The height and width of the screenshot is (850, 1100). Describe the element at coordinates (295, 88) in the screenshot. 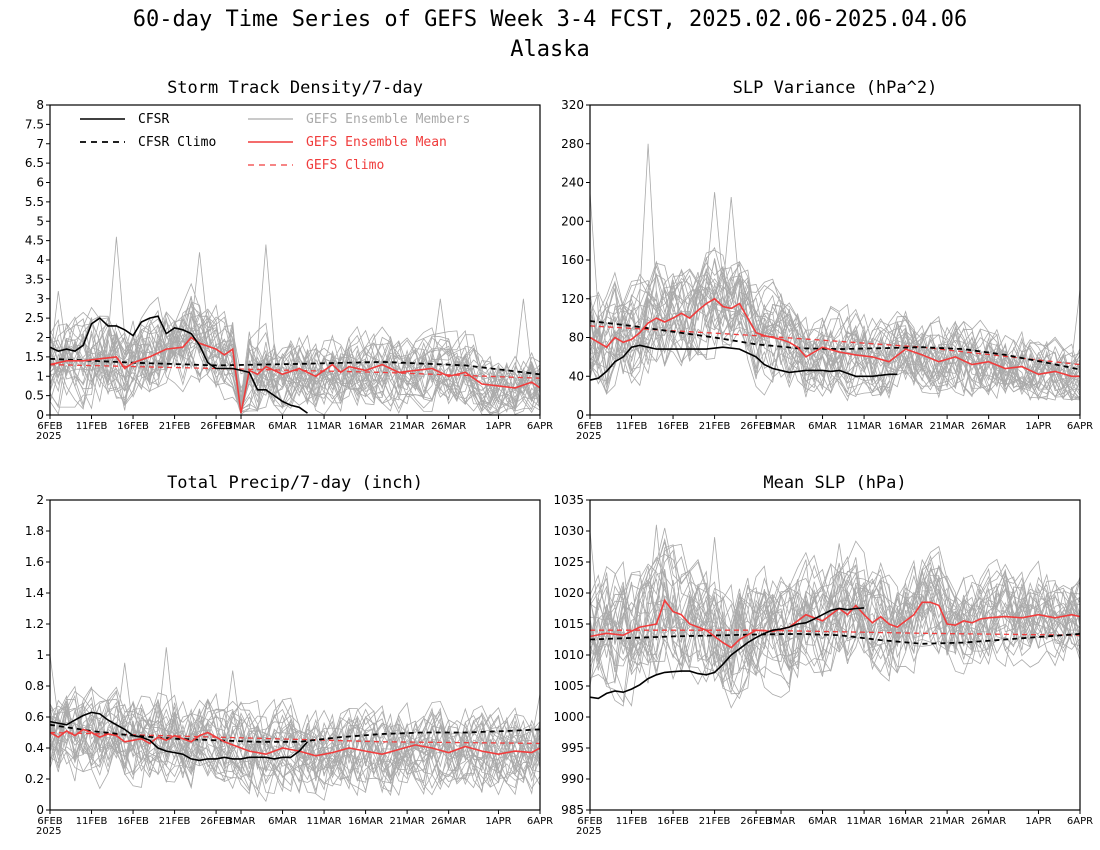

I see `panel-title: Storm Track Density/7-day` at that location.